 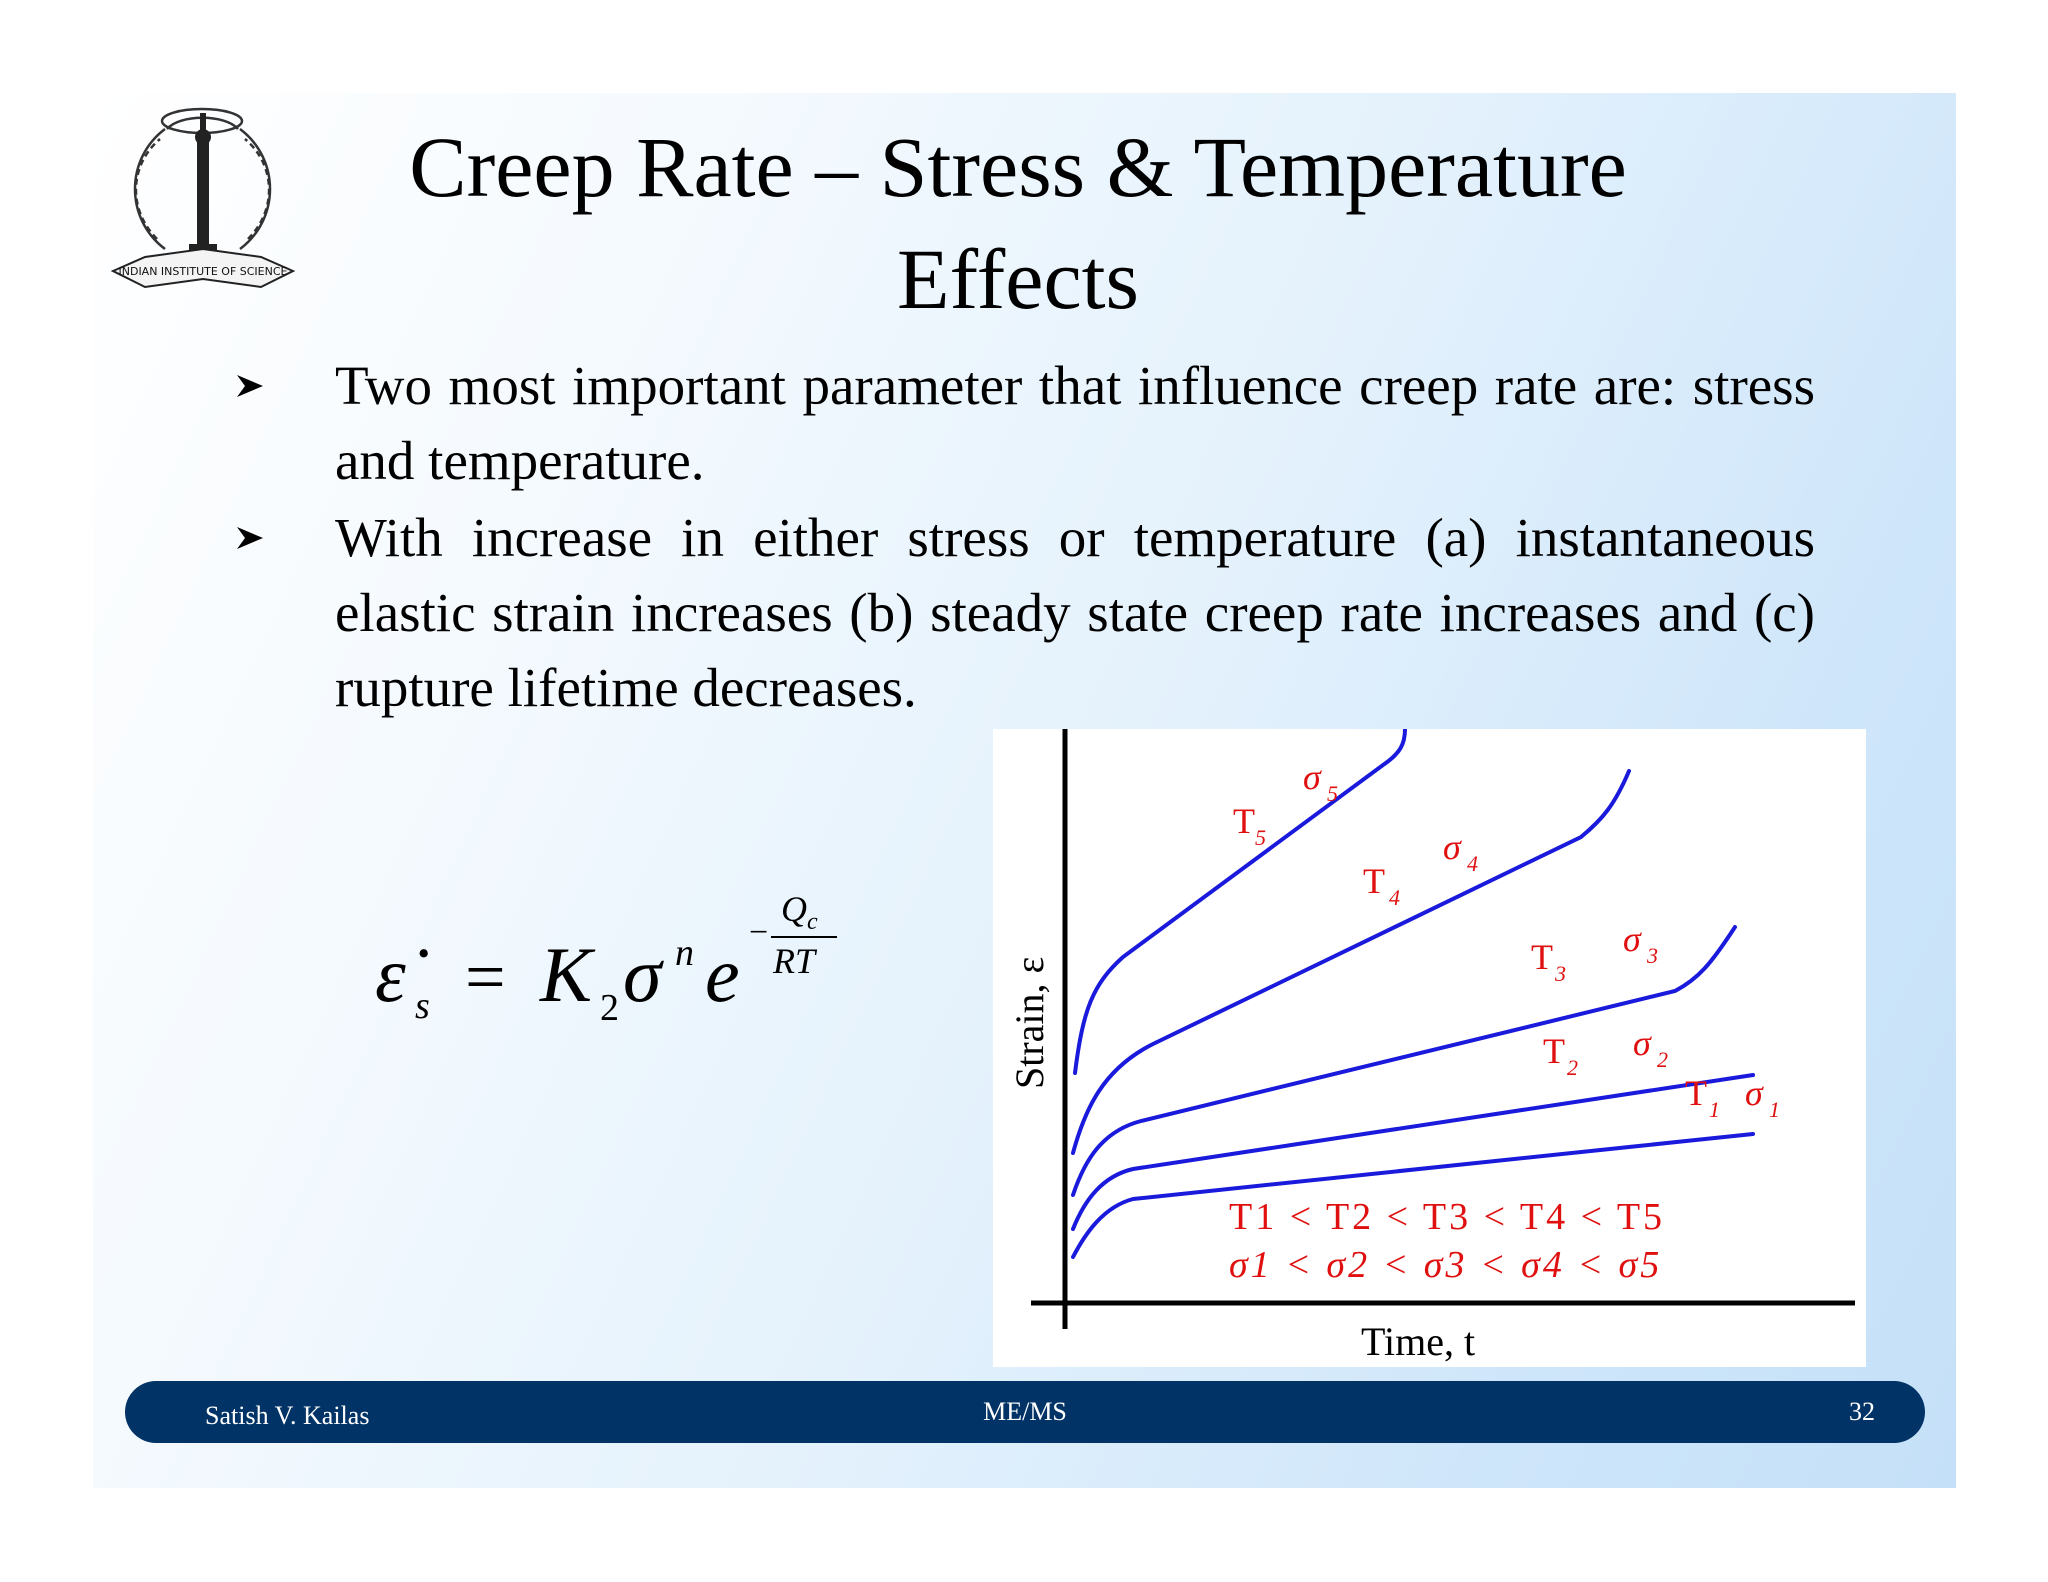 I want to click on label-t-1: T, so click(x=1696, y=1093).